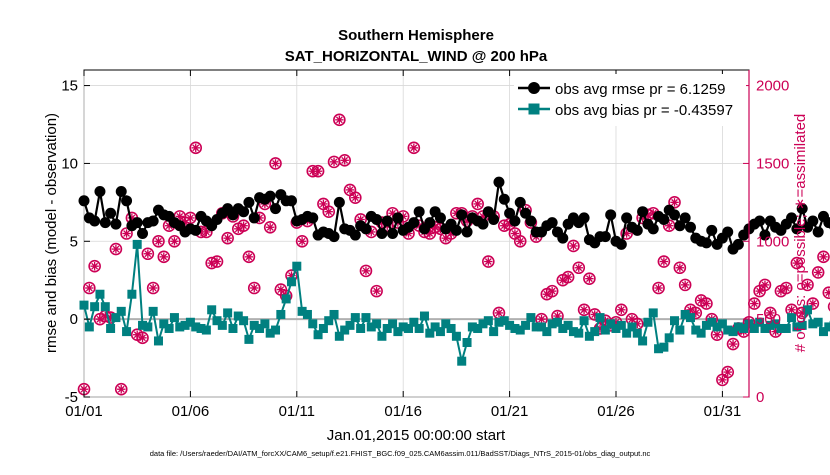  Describe the element at coordinates (416, 35) in the screenshot. I see `chart-title: Southern Hemisphere` at that location.